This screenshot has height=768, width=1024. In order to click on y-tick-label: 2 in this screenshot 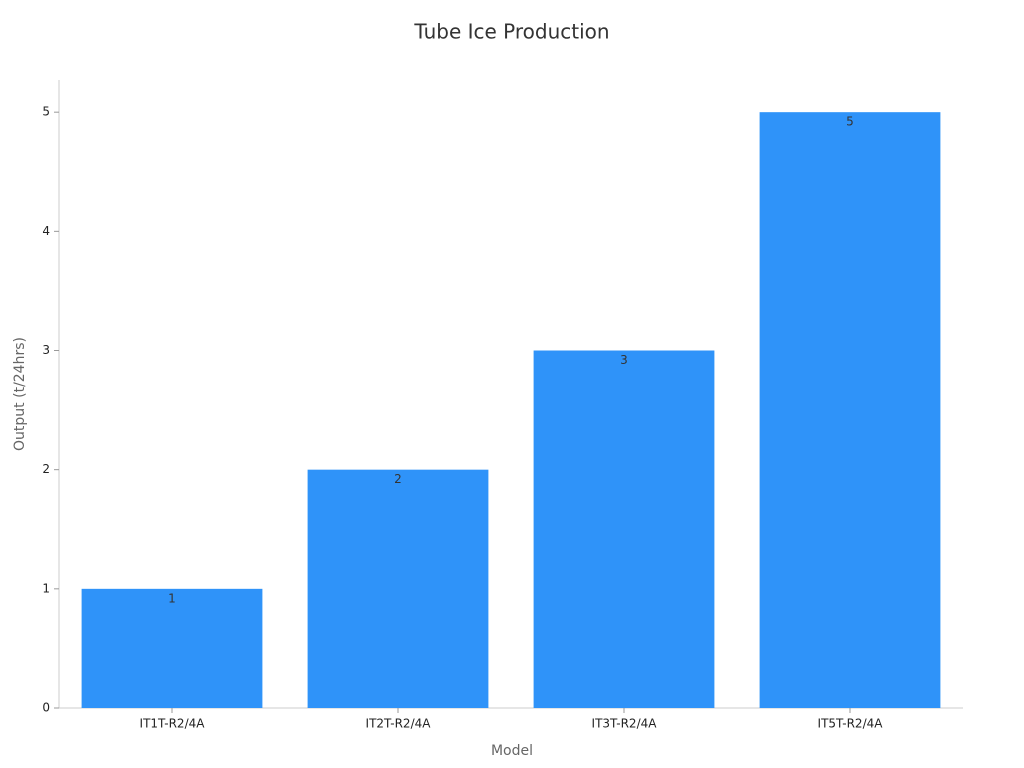, I will do `click(46, 469)`.